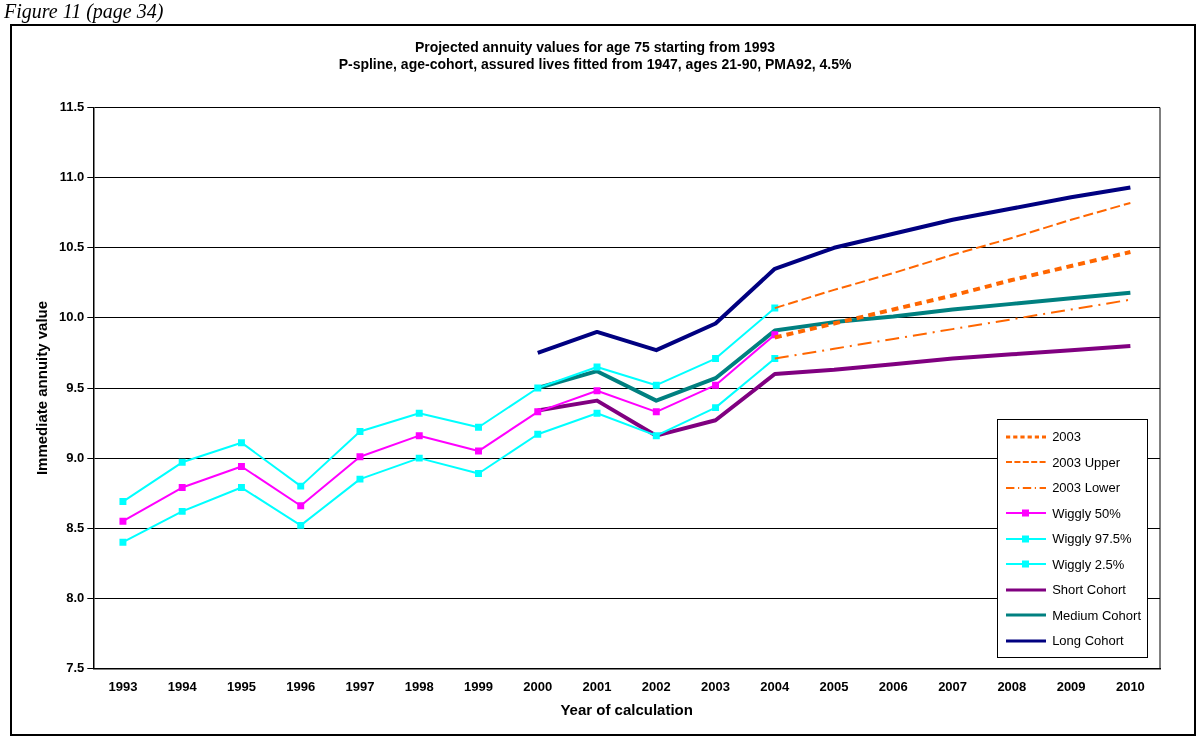  I want to click on chart-subtitle: P-spline, age-cohort, assured lives fitted from 1947, ages 21-90, PMA92, 4.5%, so click(595, 64).